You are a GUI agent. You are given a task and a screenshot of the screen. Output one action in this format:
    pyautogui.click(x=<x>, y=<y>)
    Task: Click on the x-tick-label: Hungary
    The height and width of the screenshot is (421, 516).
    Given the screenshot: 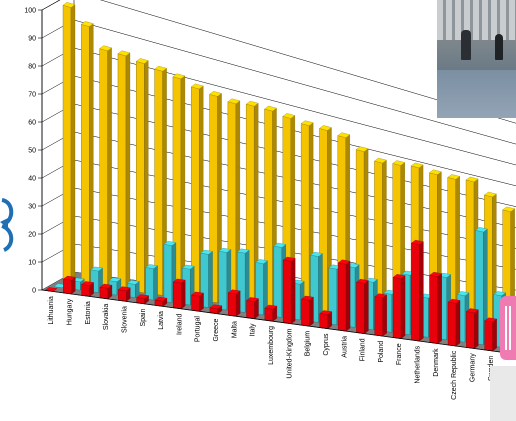 What is the action you would take?
    pyautogui.click(x=69, y=311)
    